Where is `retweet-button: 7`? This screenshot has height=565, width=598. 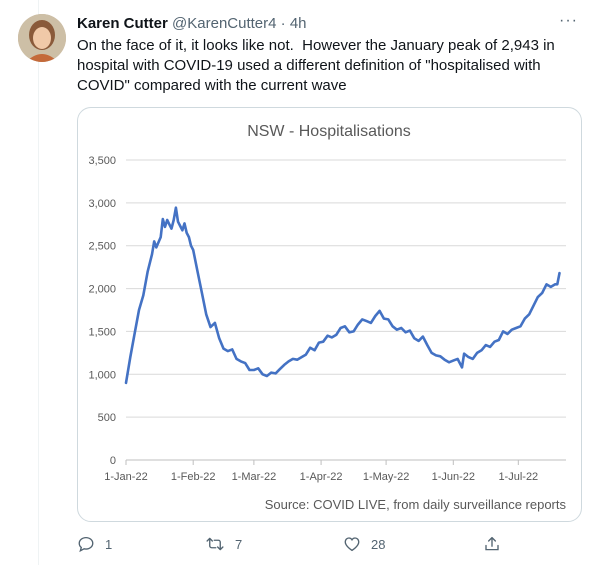 retweet-button: 7 is located at coordinates (223, 544).